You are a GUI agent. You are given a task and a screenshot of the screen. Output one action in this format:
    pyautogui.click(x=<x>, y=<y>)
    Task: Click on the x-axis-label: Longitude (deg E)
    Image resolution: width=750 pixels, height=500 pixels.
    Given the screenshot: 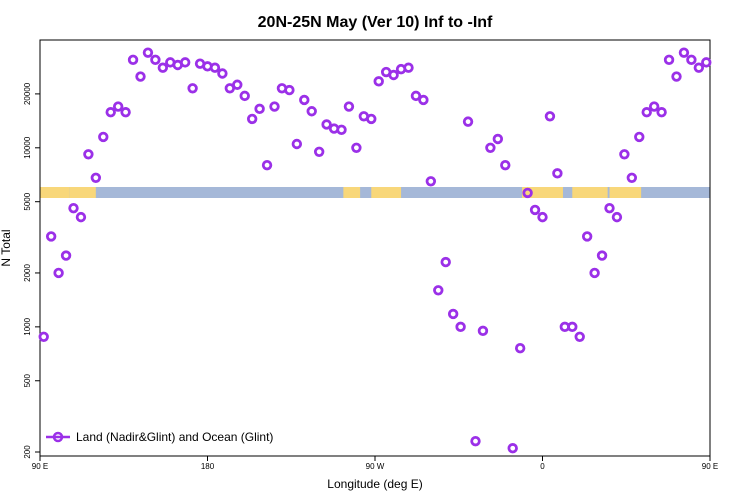 What is the action you would take?
    pyautogui.click(x=374, y=484)
    